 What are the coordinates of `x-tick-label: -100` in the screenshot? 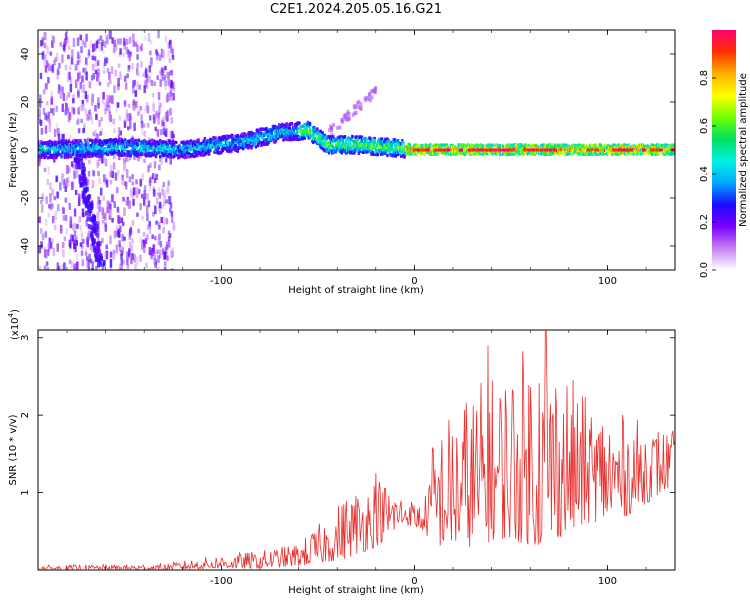 It's located at (221, 581).